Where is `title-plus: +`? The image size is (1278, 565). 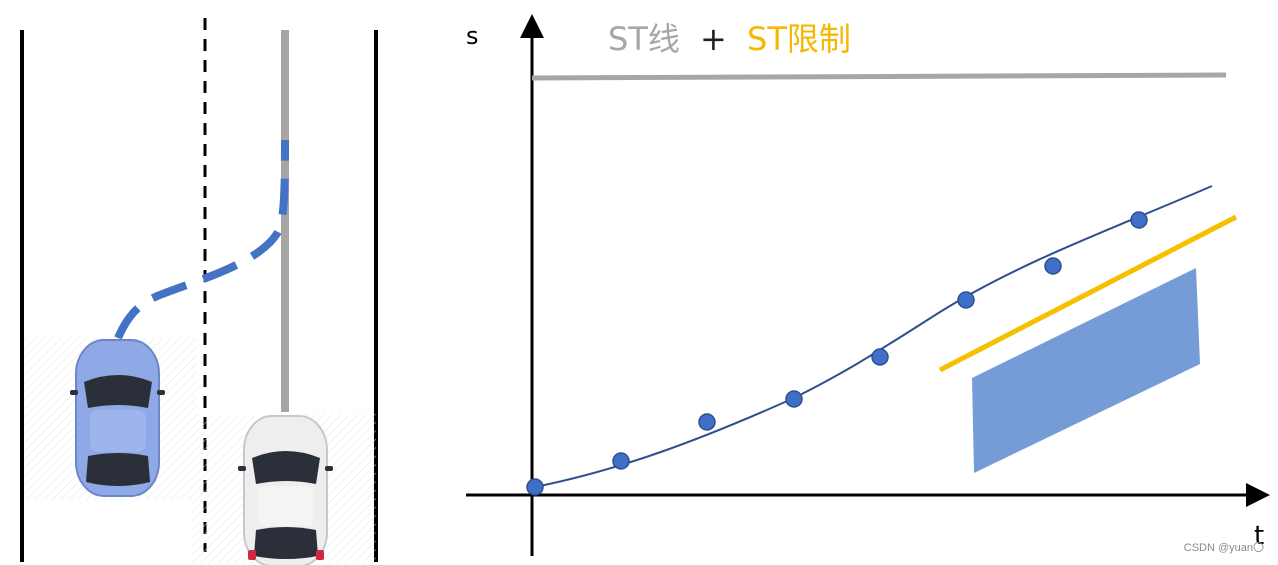
title-plus: + is located at coordinates (713, 39).